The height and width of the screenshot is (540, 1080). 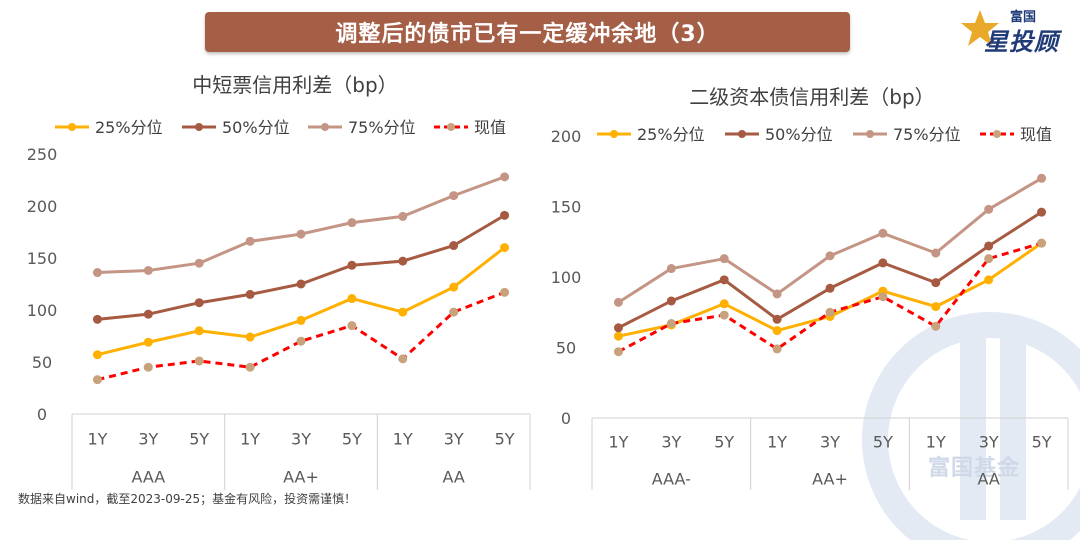 I want to click on logo-big-text: 星投顾, so click(x=1021, y=42).